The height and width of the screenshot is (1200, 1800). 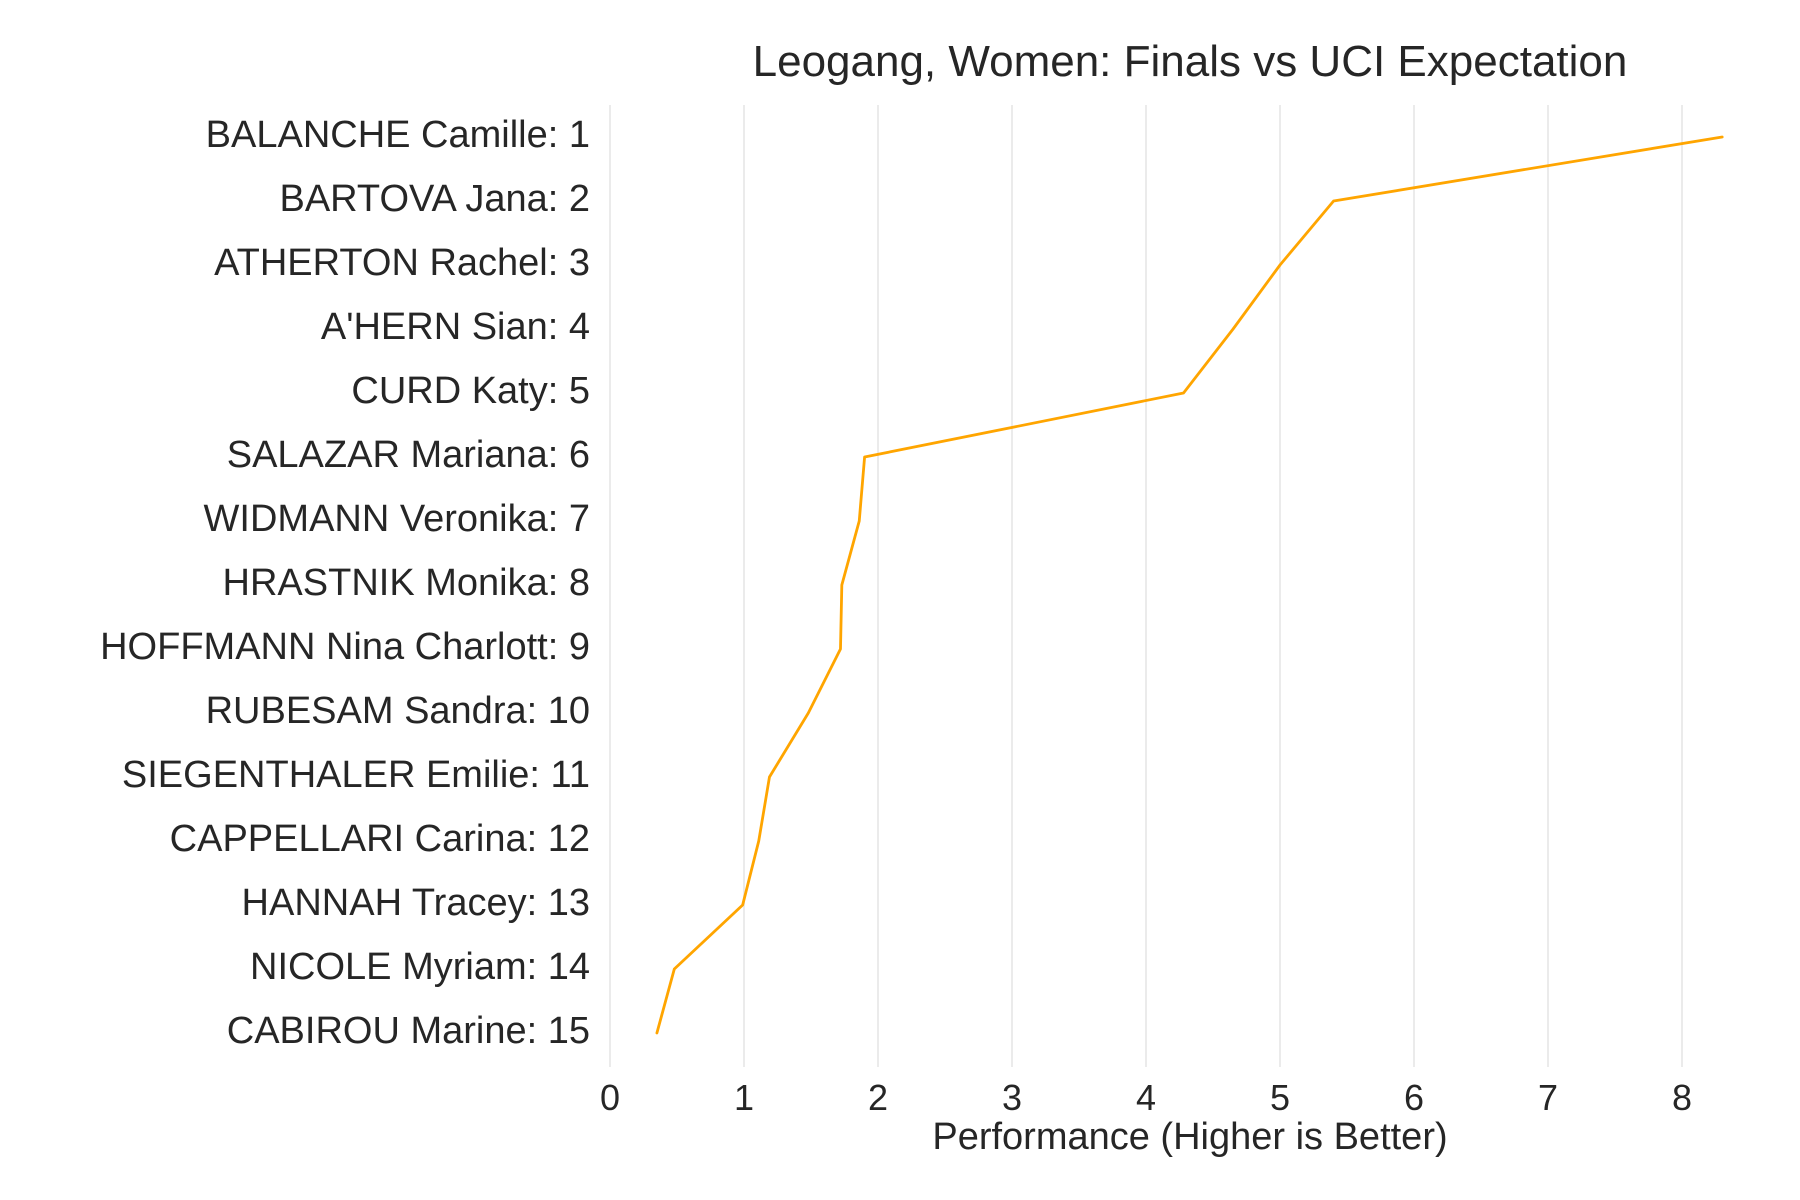 I want to click on x-tick-label: 2, so click(x=878, y=1097).